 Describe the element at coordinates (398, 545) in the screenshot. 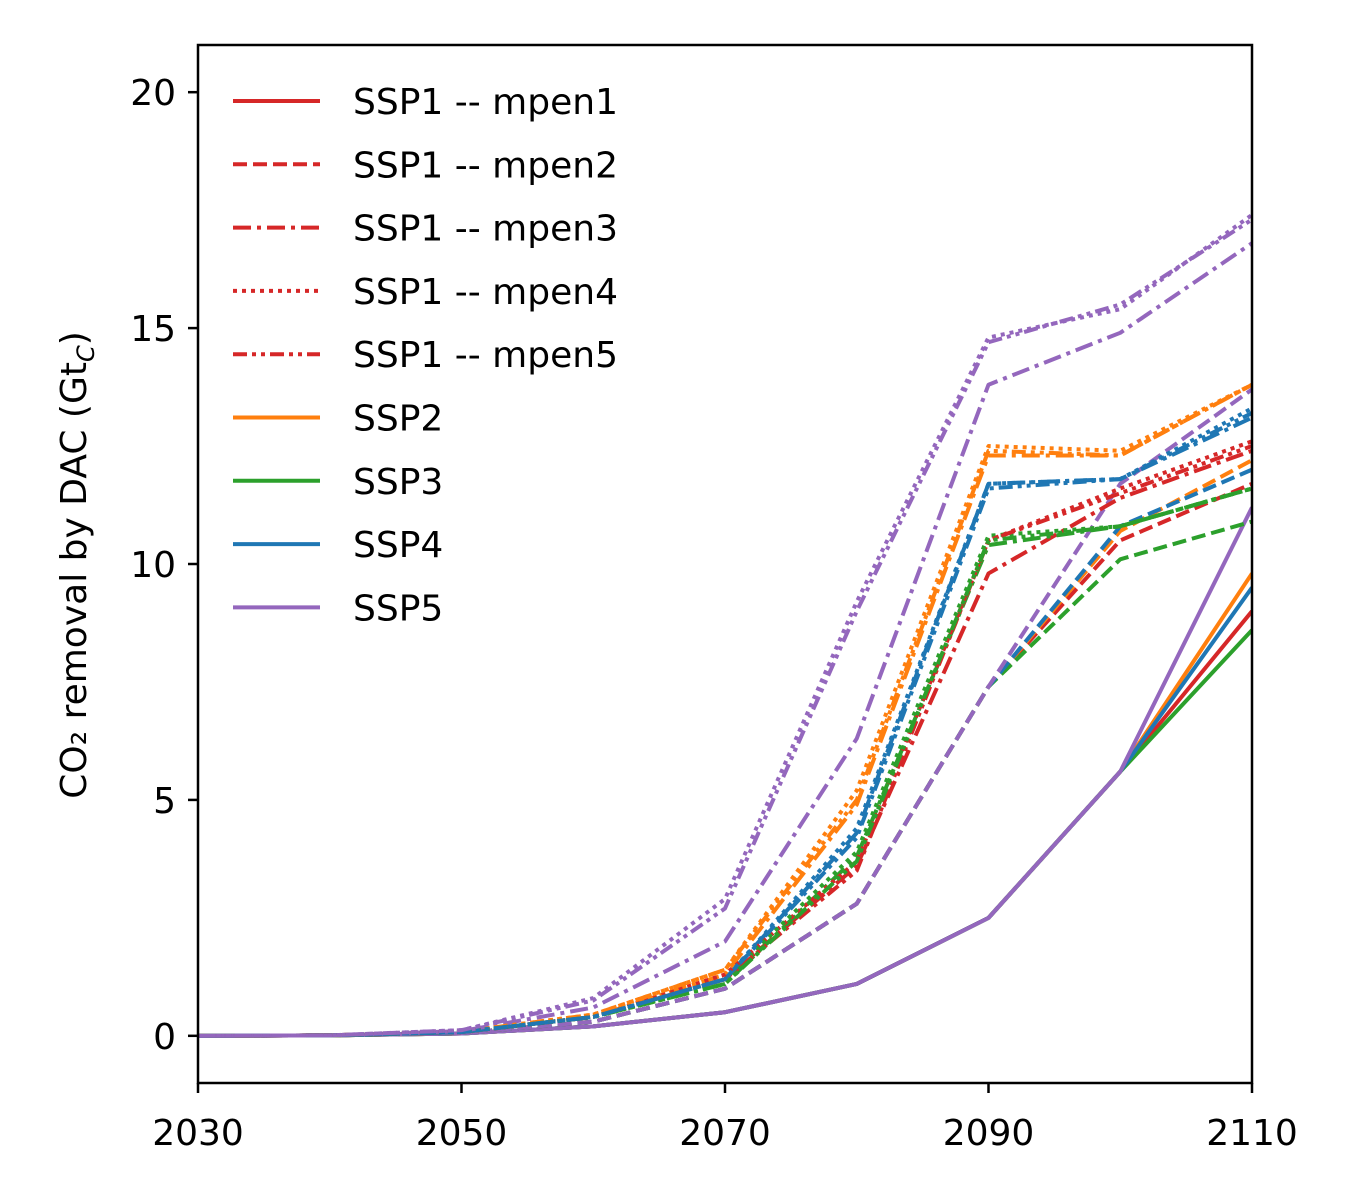

I see `legend-label: SSP4` at that location.